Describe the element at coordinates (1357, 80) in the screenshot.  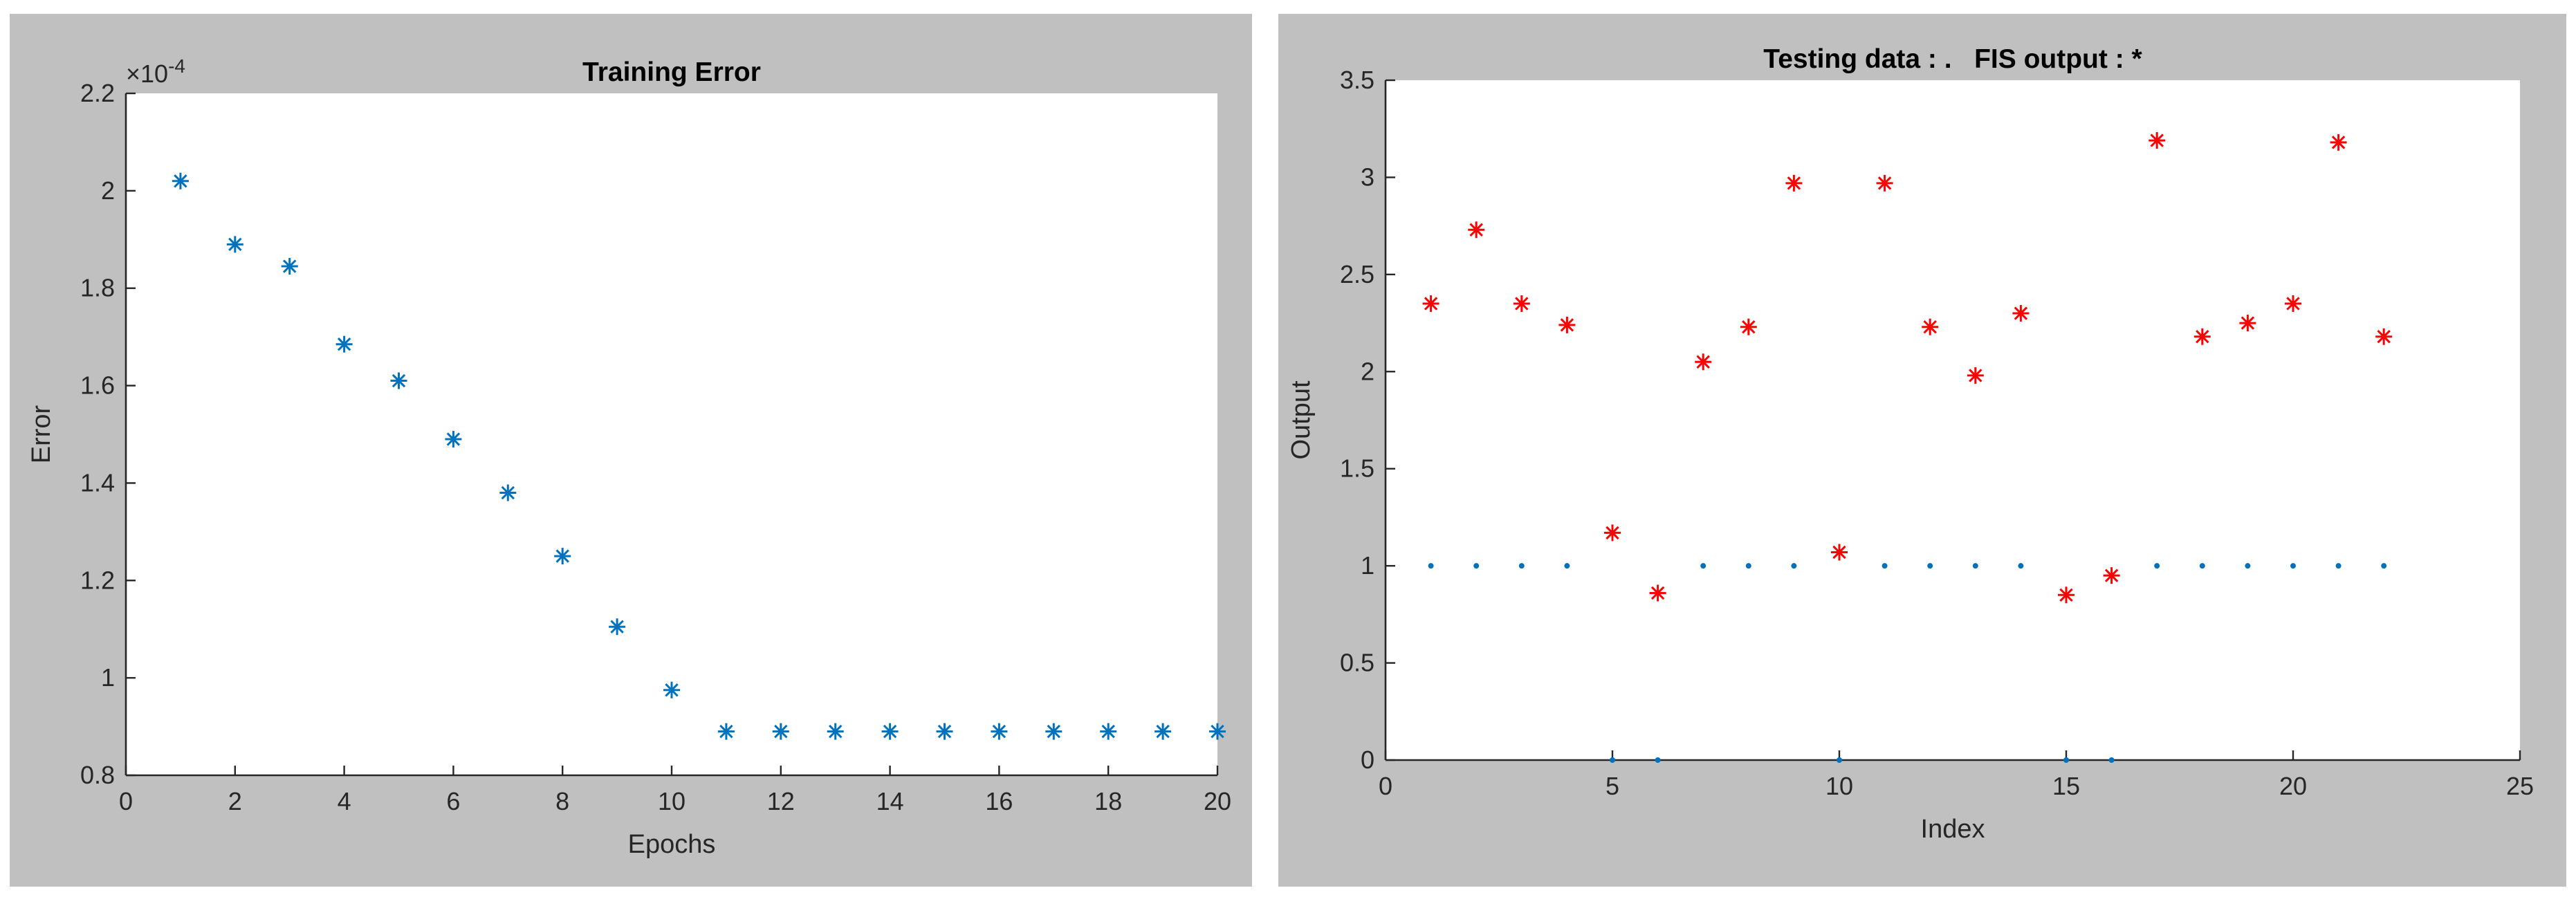
I see `y-tick-label: 3.5` at that location.